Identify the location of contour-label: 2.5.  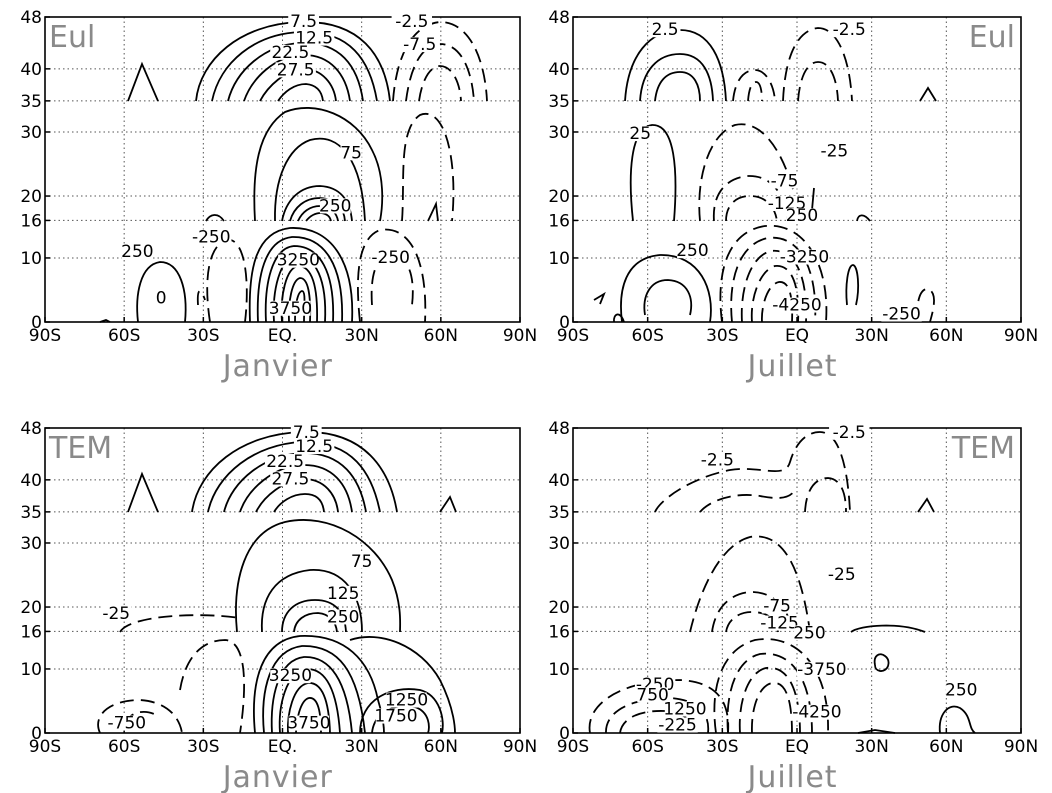
(665, 30).